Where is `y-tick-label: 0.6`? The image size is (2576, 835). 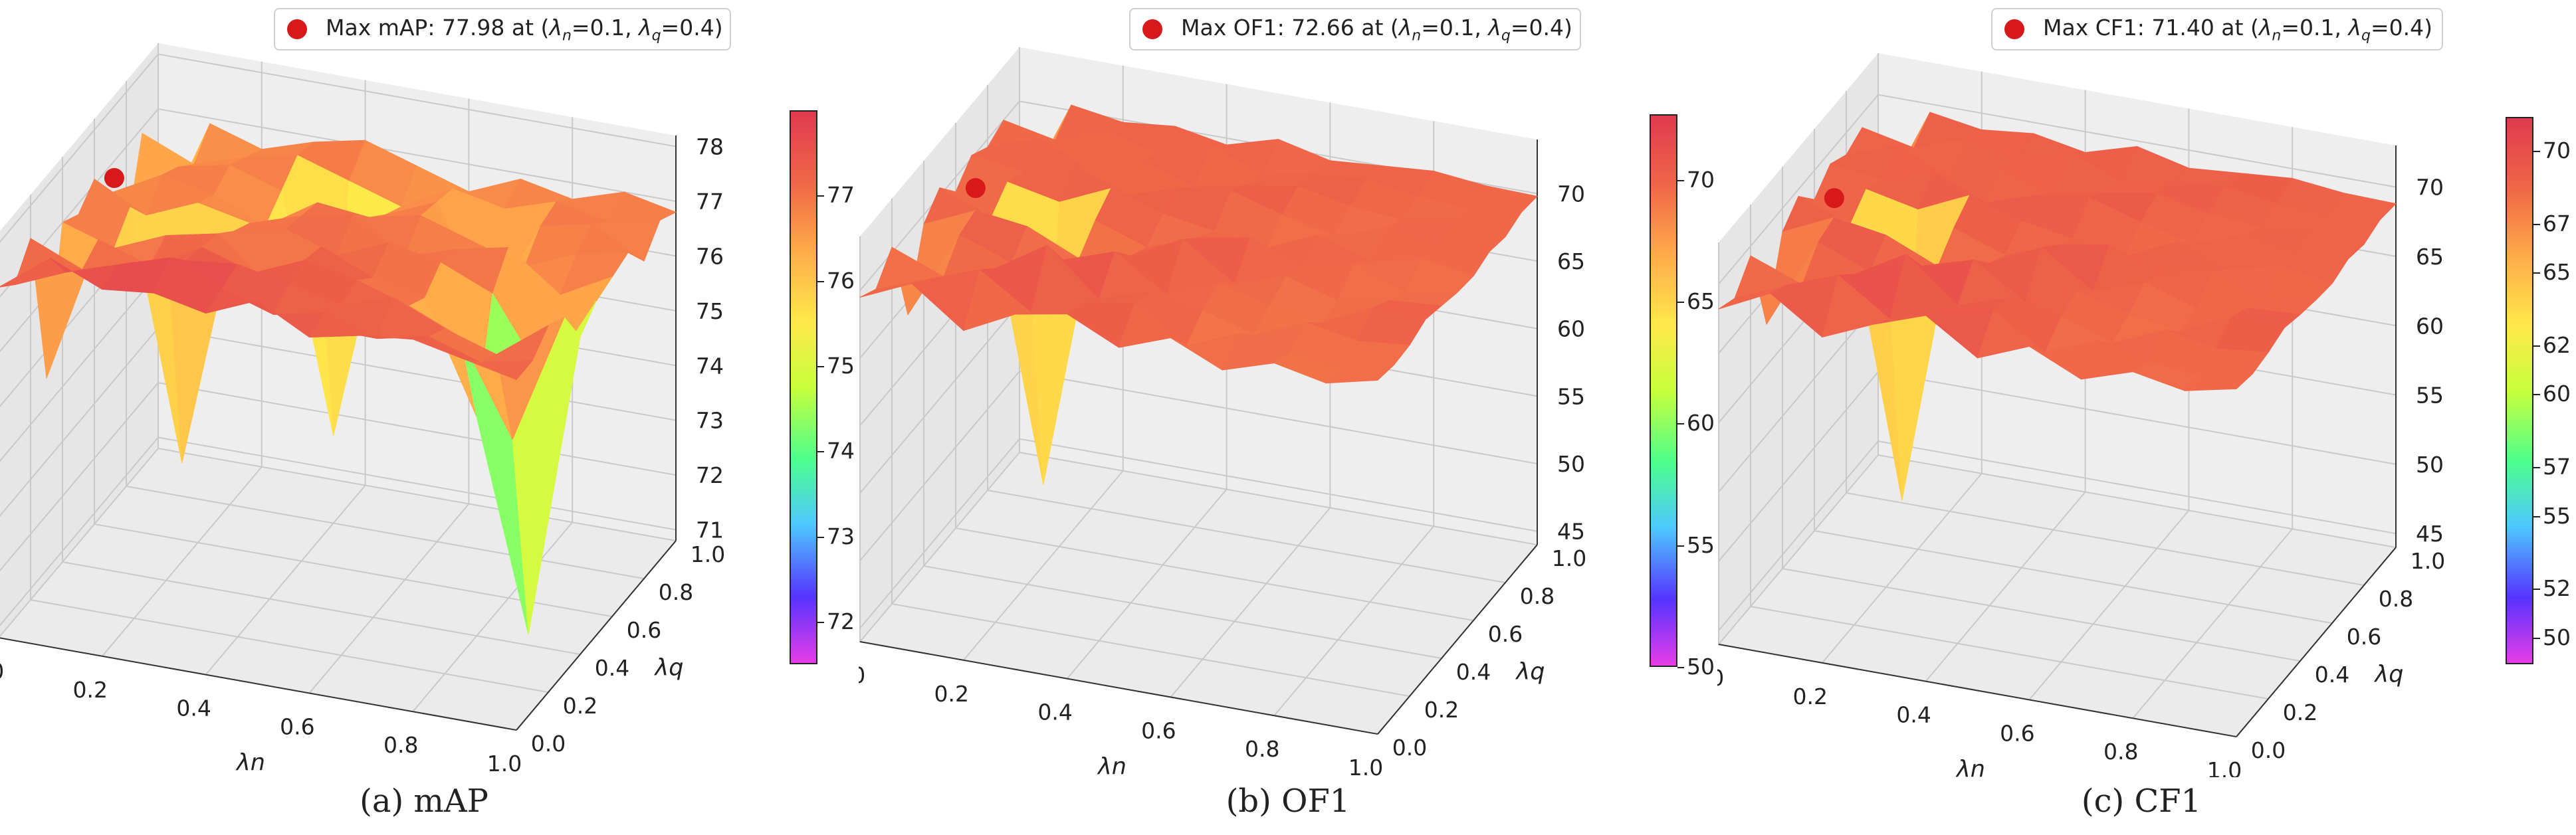 y-tick-label: 0.6 is located at coordinates (1505, 634).